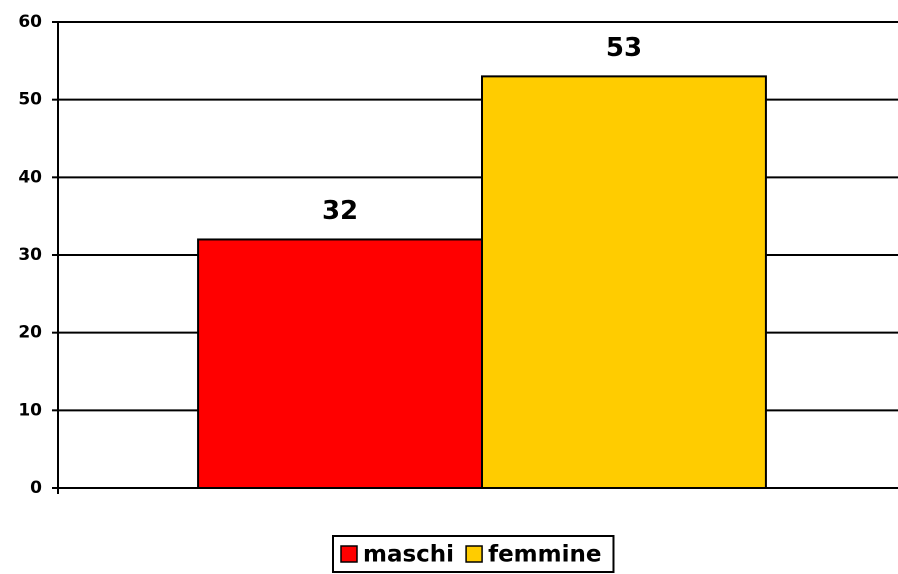  Describe the element at coordinates (30, 410) in the screenshot. I see `y-tick-label: 10` at that location.